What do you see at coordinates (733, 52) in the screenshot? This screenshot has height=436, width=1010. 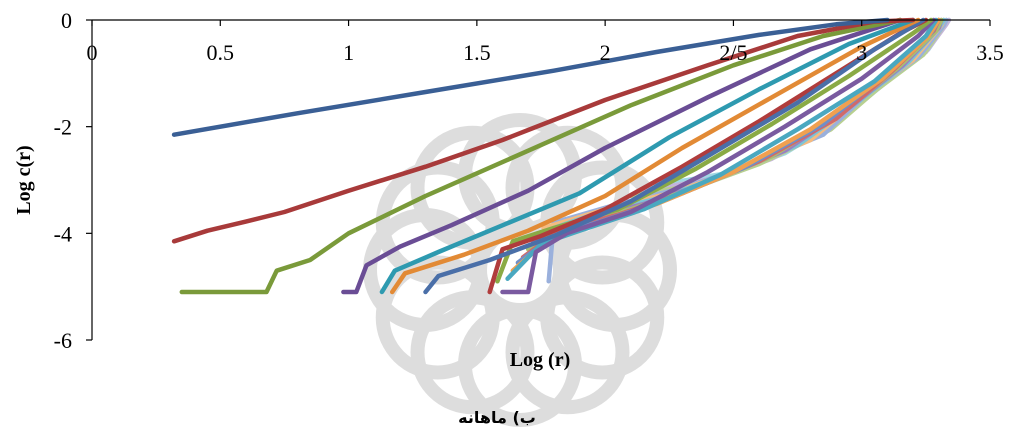 I see `x-tick-label: 2/5` at bounding box center [733, 52].